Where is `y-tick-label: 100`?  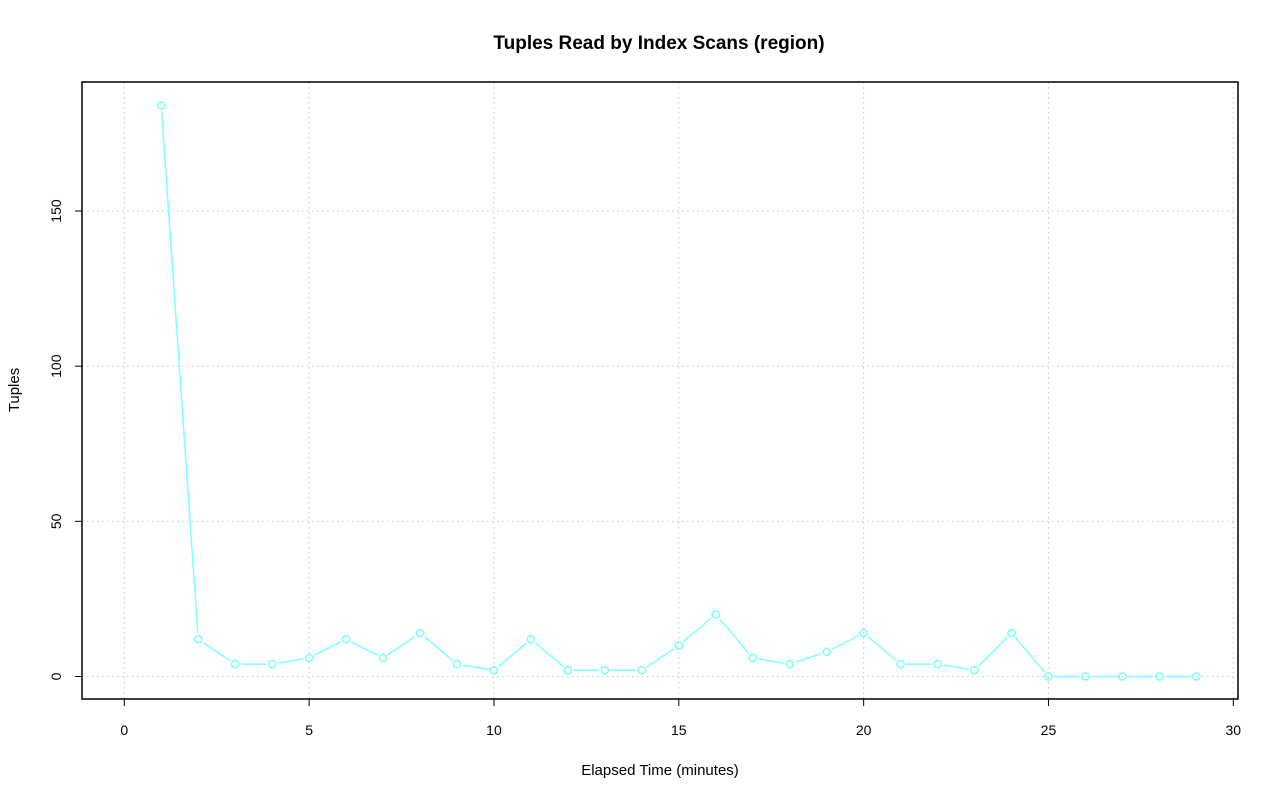 y-tick-label: 100 is located at coordinates (56, 366).